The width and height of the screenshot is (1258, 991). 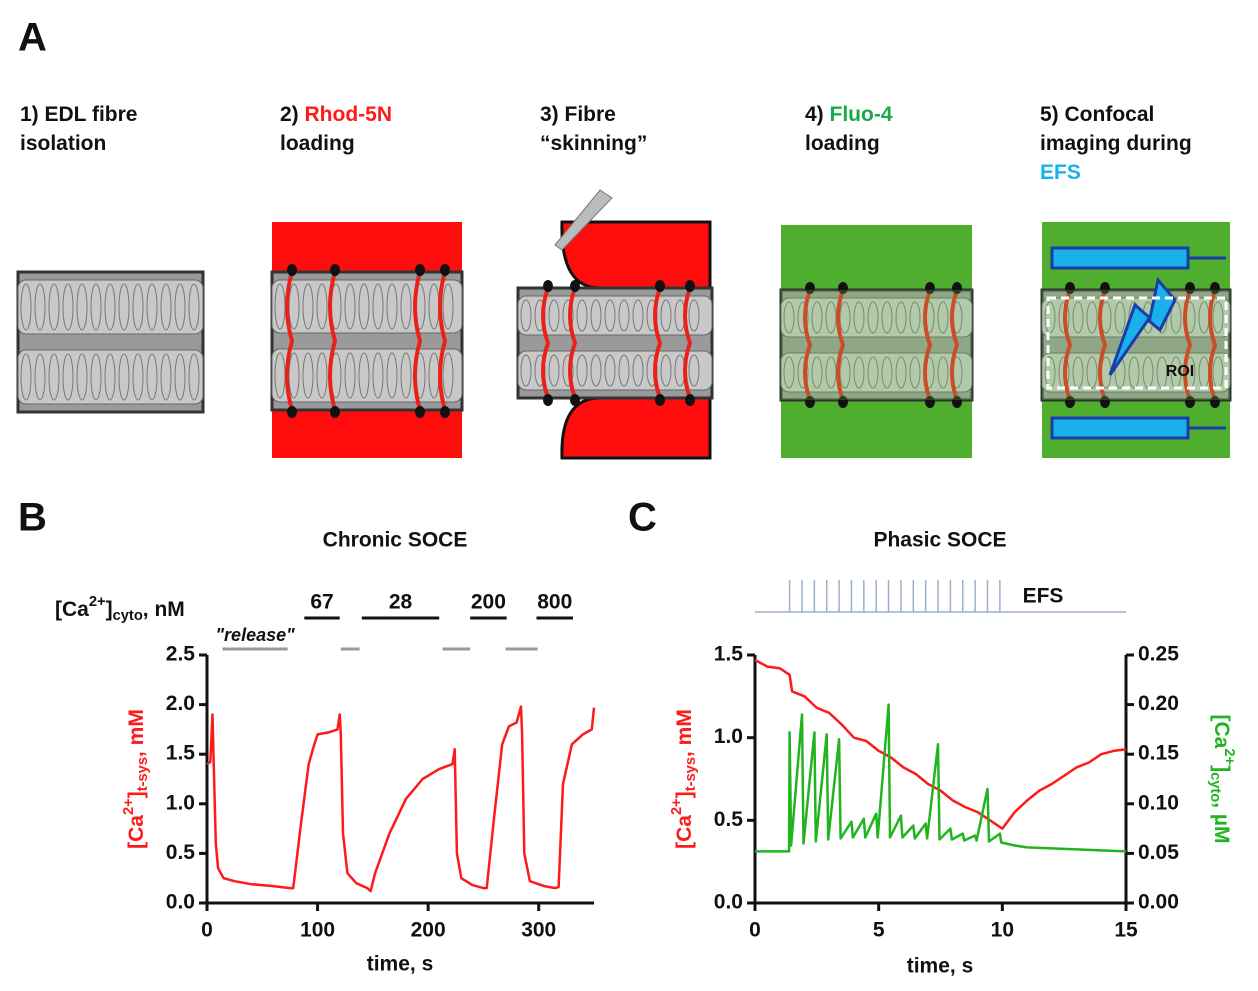 What do you see at coordinates (349, 114) in the screenshot?
I see `text-part: Rhod-5N` at bounding box center [349, 114].